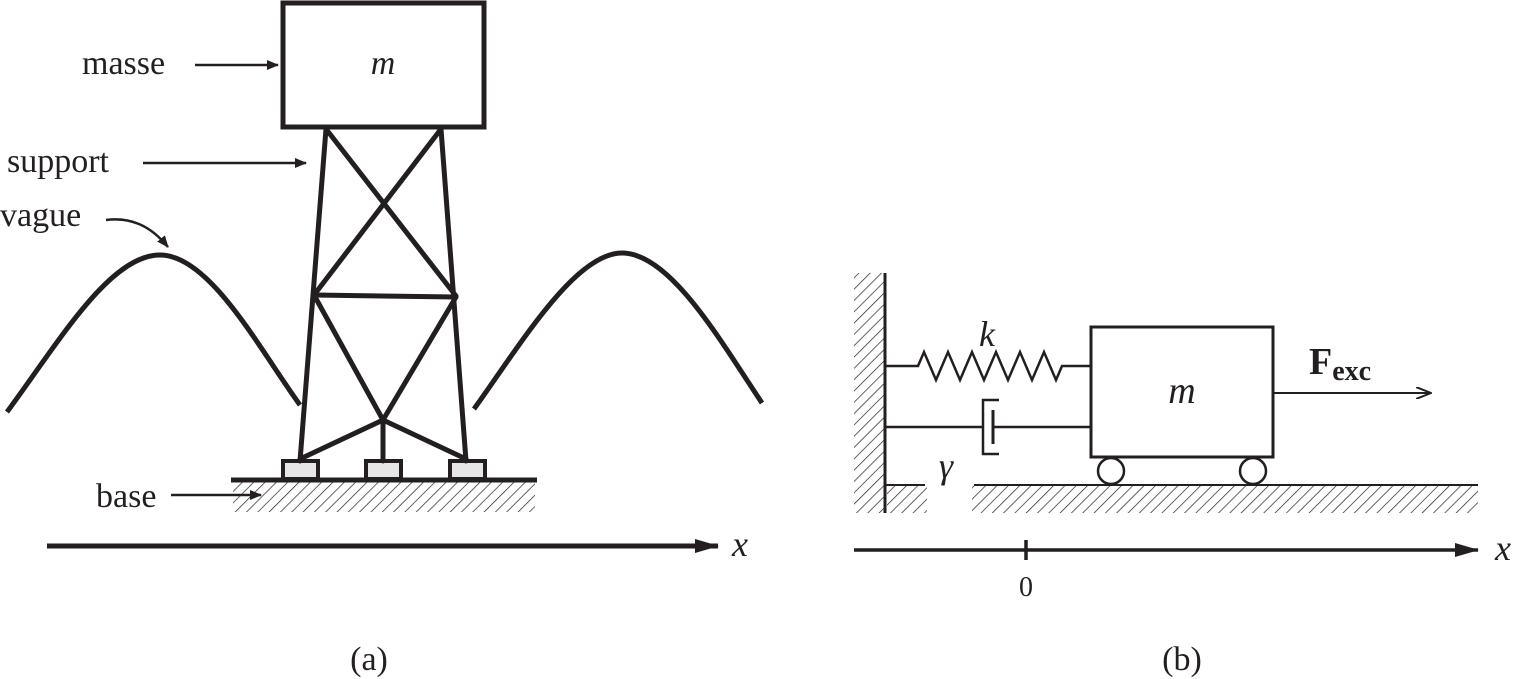 The height and width of the screenshot is (679, 1518). I want to click on label-base: base, so click(126, 496).